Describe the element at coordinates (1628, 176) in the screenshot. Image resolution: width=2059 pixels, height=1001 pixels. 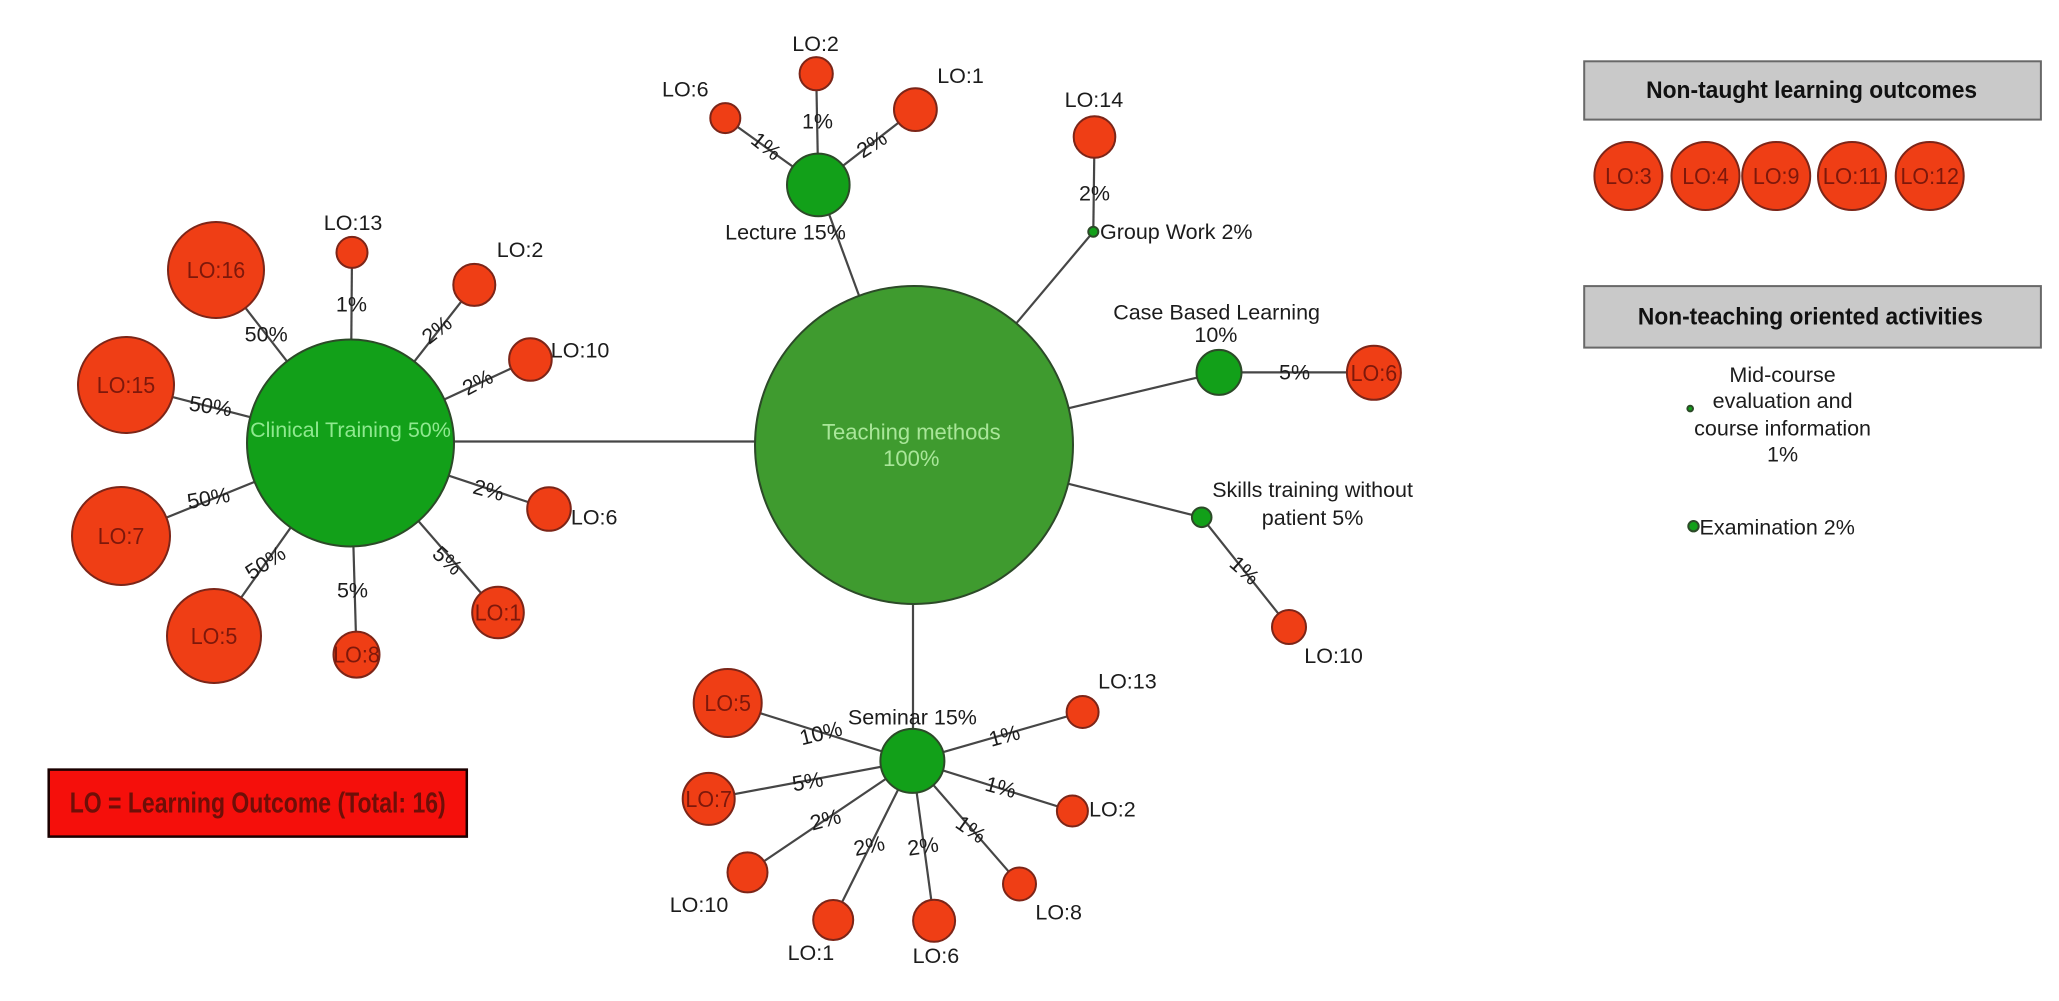
I see `svg-text: LO:3` at that location.